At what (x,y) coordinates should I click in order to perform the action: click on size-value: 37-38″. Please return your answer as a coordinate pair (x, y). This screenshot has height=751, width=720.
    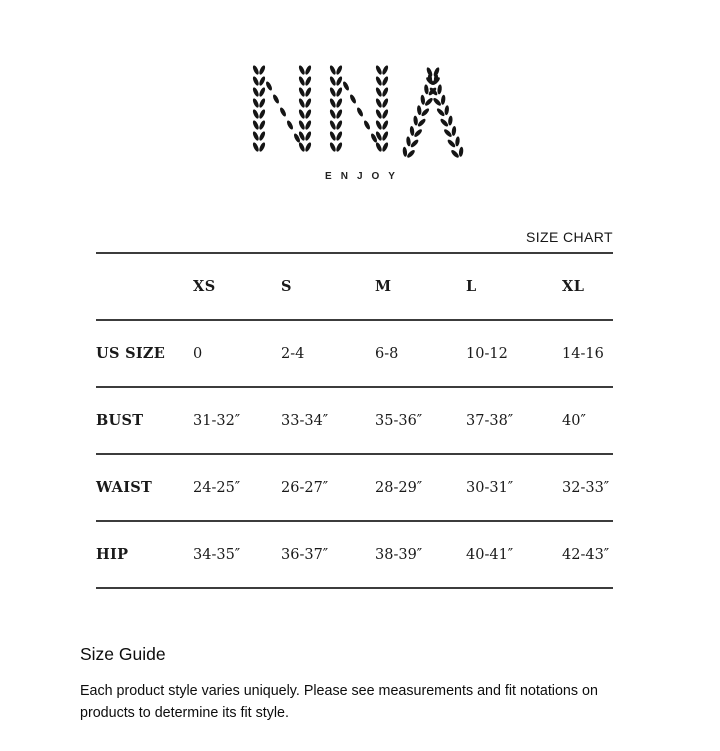
    Looking at the image, I should click on (490, 420).